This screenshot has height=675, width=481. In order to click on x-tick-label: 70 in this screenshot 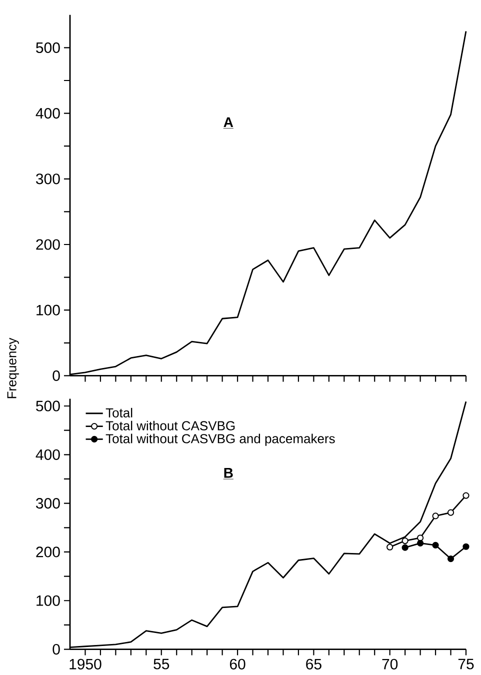, I will do `click(390, 664)`.